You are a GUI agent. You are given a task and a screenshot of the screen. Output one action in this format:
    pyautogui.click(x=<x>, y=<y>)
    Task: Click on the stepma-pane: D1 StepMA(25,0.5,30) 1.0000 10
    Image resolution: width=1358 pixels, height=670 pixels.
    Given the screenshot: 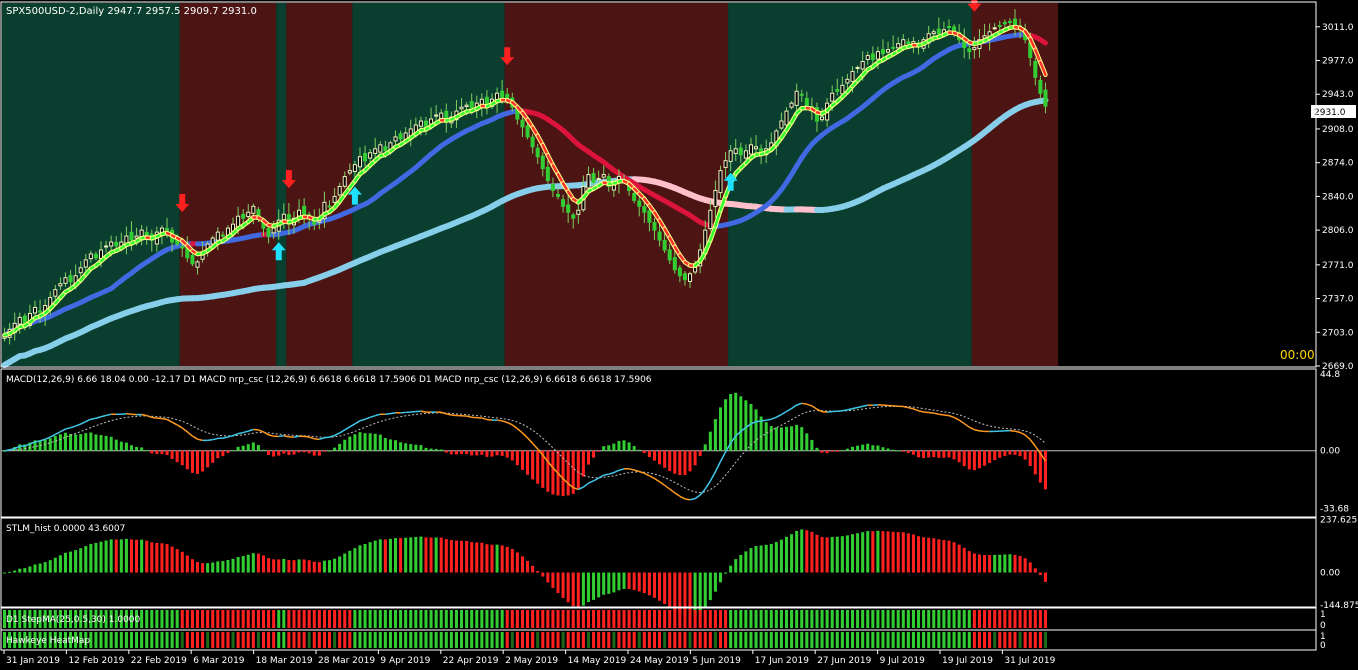 What is the action you would take?
    pyautogui.click(x=664, y=620)
    